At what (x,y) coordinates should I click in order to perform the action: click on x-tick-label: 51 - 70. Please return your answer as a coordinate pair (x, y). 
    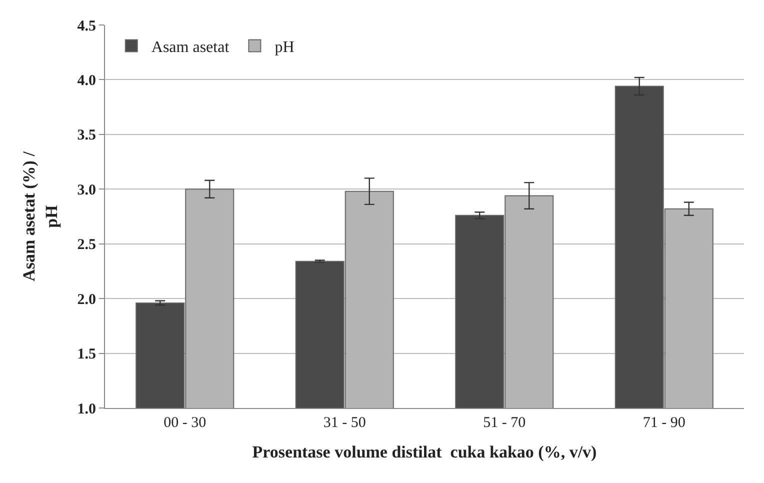
    Looking at the image, I should click on (504, 423).